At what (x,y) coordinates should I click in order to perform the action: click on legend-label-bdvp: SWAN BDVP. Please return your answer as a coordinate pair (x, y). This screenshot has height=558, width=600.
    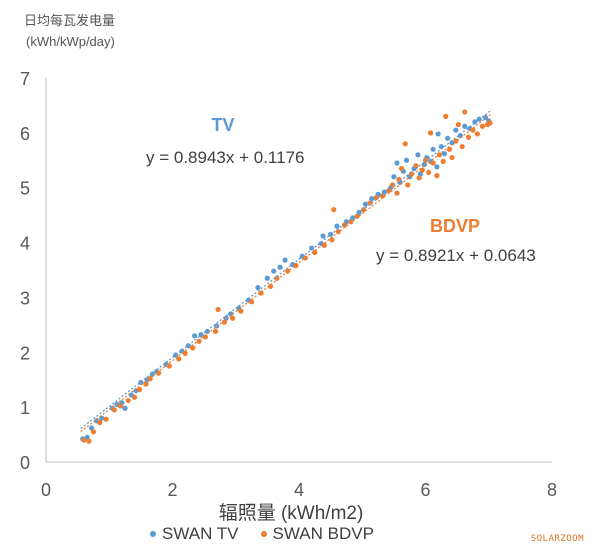
    Looking at the image, I should click on (323, 533).